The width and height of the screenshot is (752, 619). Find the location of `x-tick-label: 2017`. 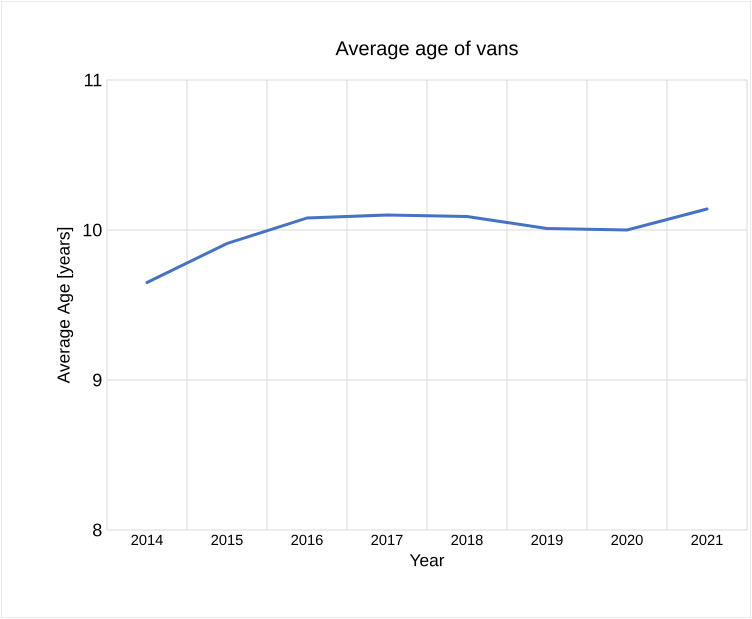

x-tick-label: 2017 is located at coordinates (387, 540).